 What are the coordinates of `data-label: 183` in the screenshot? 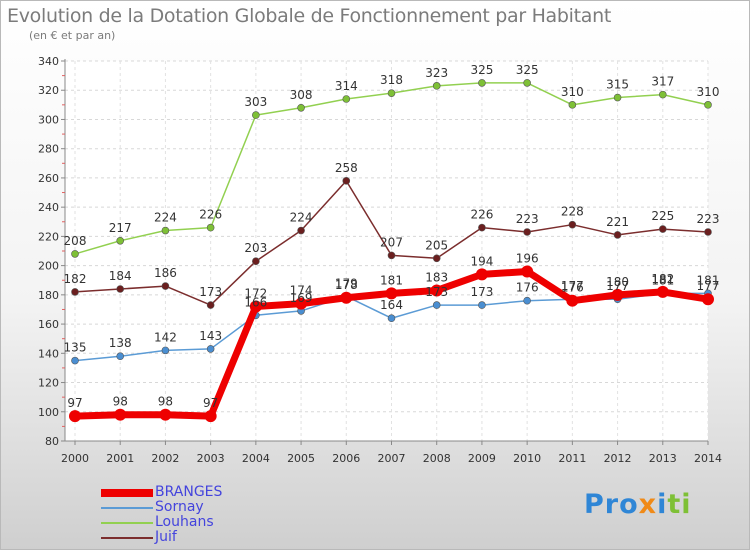 It's located at (436, 277).